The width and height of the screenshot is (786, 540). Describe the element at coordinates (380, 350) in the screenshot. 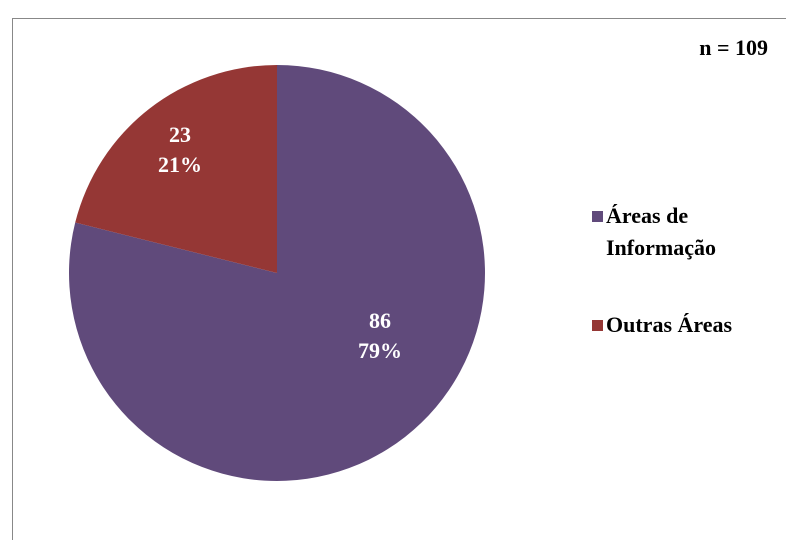

I see `percent-label: 79%` at that location.